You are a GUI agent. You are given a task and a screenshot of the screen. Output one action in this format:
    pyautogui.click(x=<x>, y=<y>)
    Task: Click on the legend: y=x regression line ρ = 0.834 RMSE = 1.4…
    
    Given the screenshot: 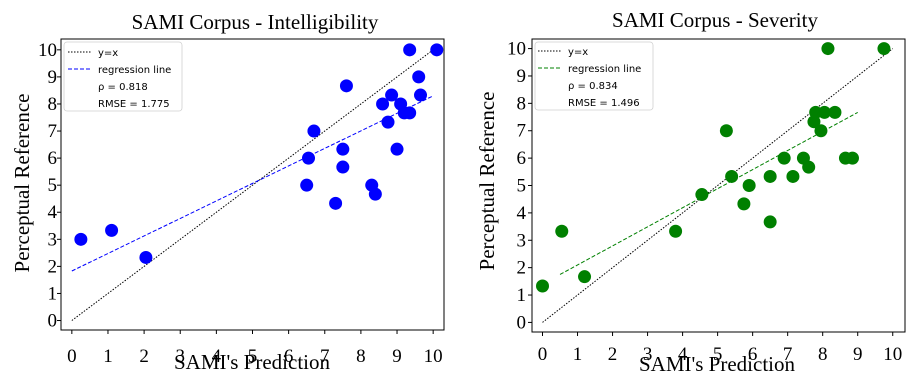 What is the action you would take?
    pyautogui.click(x=594, y=76)
    